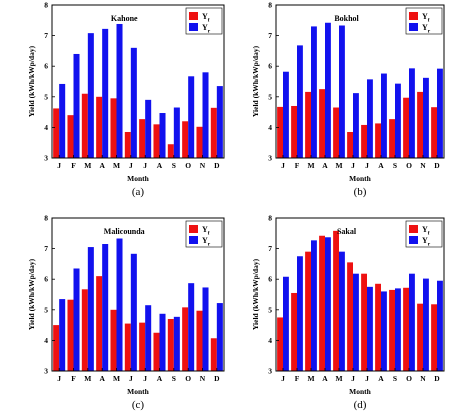  I want to click on legend-label-subscript: f, so click(209, 234).